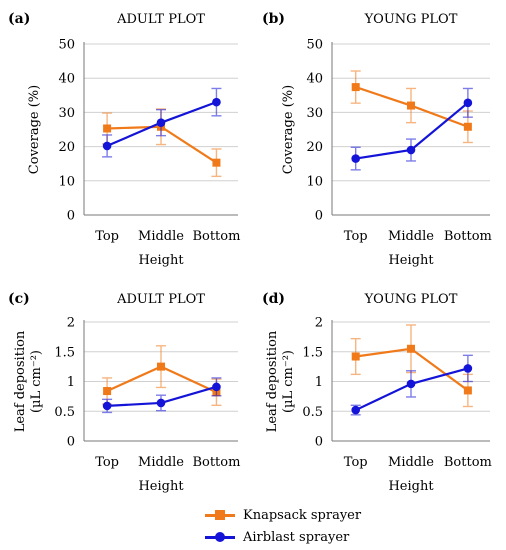  I want to click on legend: Knapsack sprayer Airblast sprayer, so click(315, 526).